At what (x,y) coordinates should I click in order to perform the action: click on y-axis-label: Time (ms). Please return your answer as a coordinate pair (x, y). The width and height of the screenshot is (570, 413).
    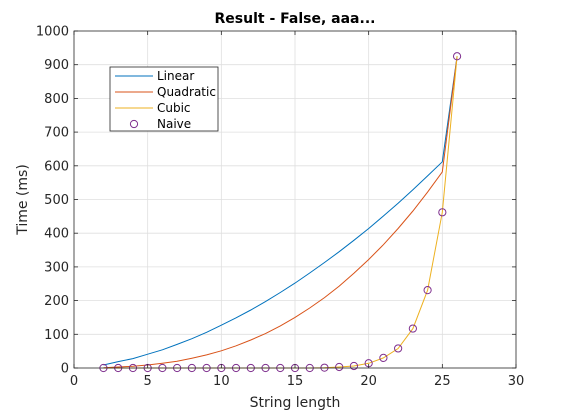
    Looking at the image, I should click on (23, 200).